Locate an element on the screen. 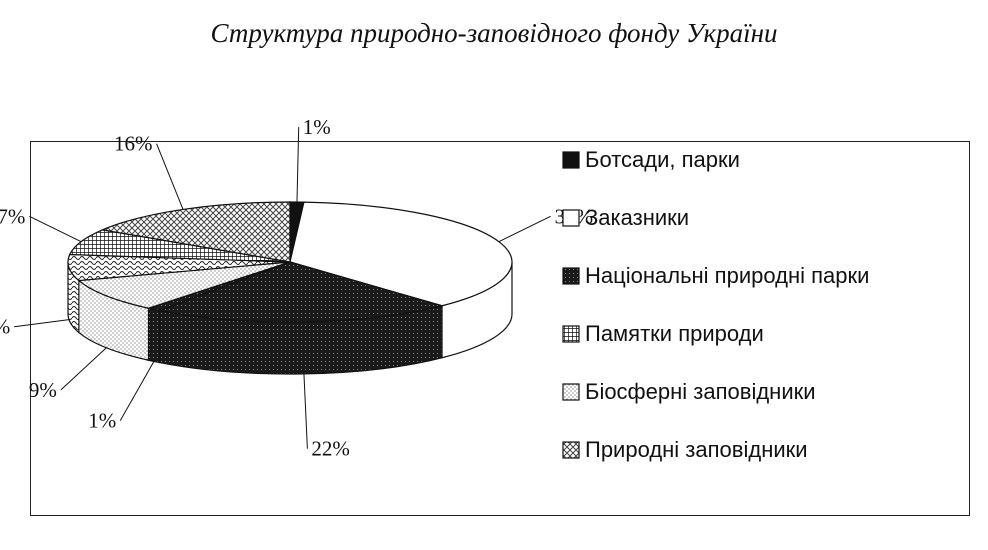 This screenshot has width=988, height=550. legend-label-0: Ботсади, парки is located at coordinates (662, 159).